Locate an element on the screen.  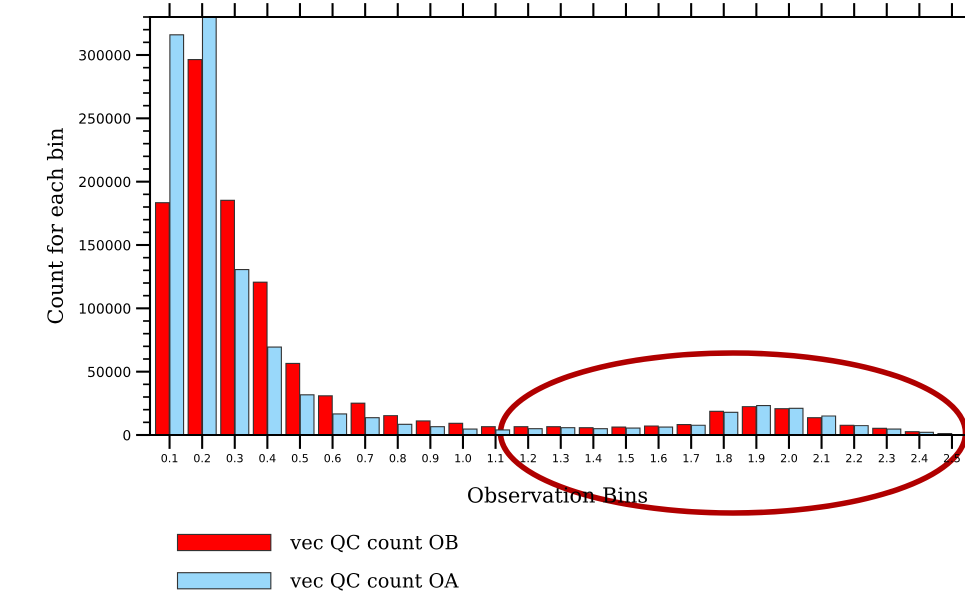
x-tick-label: 2.3 is located at coordinates (886, 458).